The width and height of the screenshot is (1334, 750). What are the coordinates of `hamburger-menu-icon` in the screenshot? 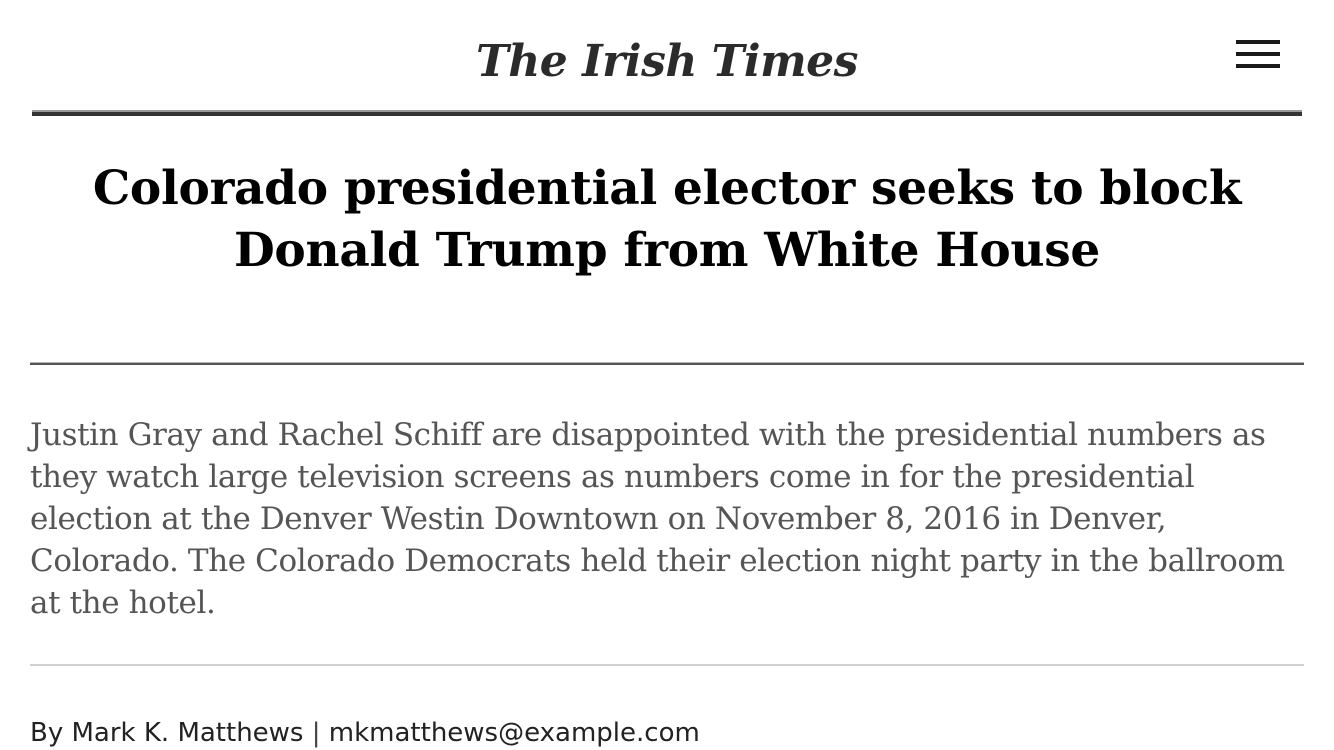 It's located at (1258, 56).